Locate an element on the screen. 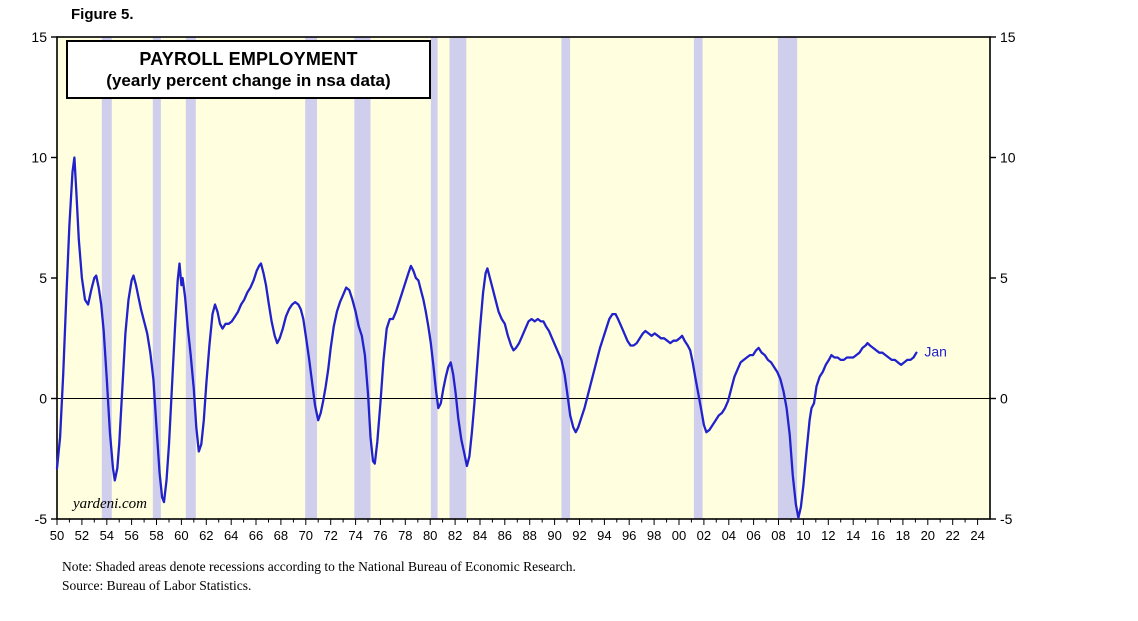  x-axis-label: 76 is located at coordinates (380, 535).